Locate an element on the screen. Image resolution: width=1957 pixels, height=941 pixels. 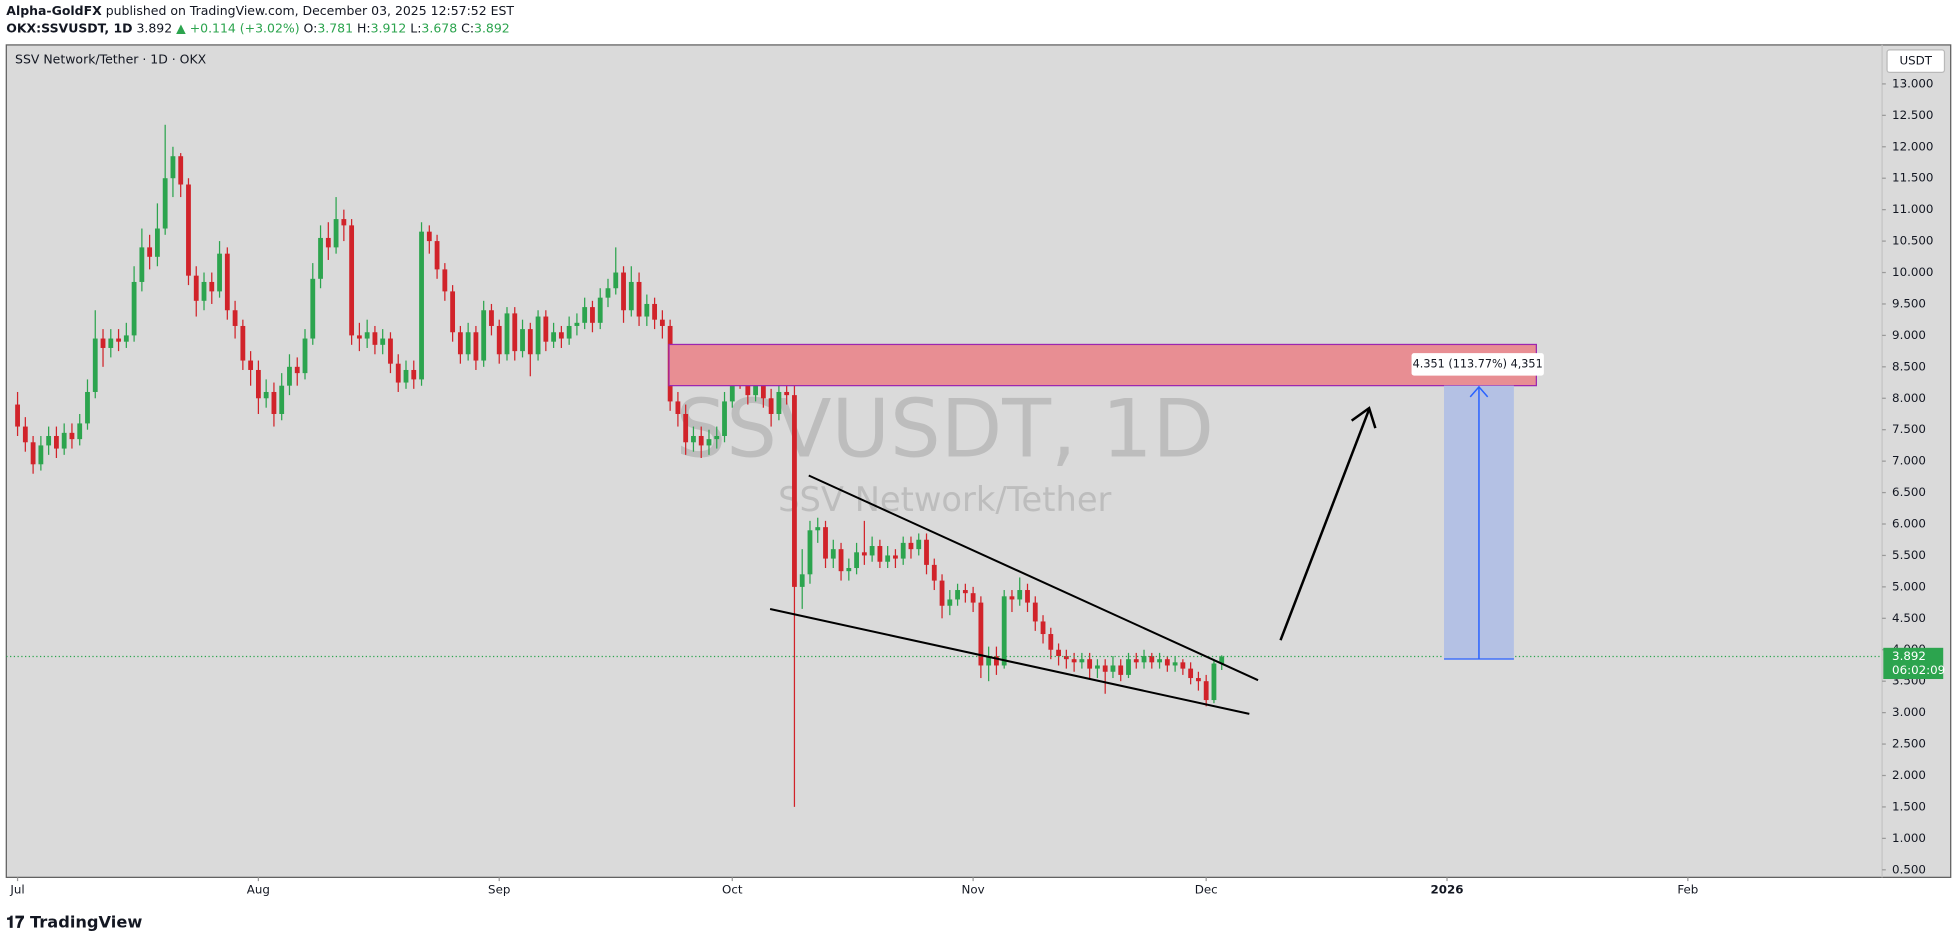
y-tick-label: 11.000 is located at coordinates (1912, 209).